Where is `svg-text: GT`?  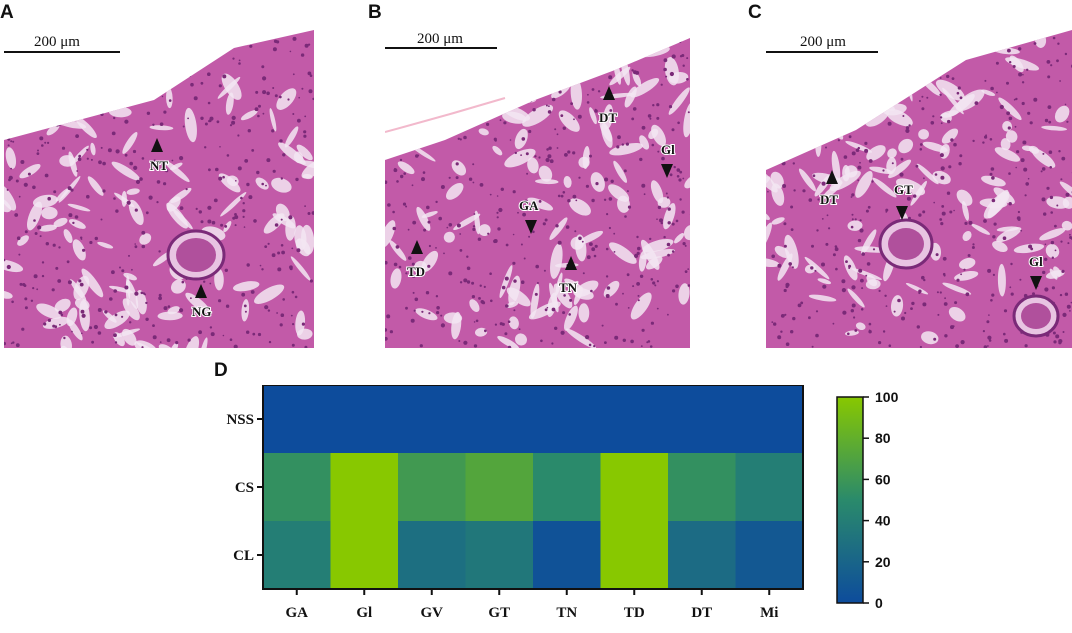 svg-text: GT is located at coordinates (903, 189).